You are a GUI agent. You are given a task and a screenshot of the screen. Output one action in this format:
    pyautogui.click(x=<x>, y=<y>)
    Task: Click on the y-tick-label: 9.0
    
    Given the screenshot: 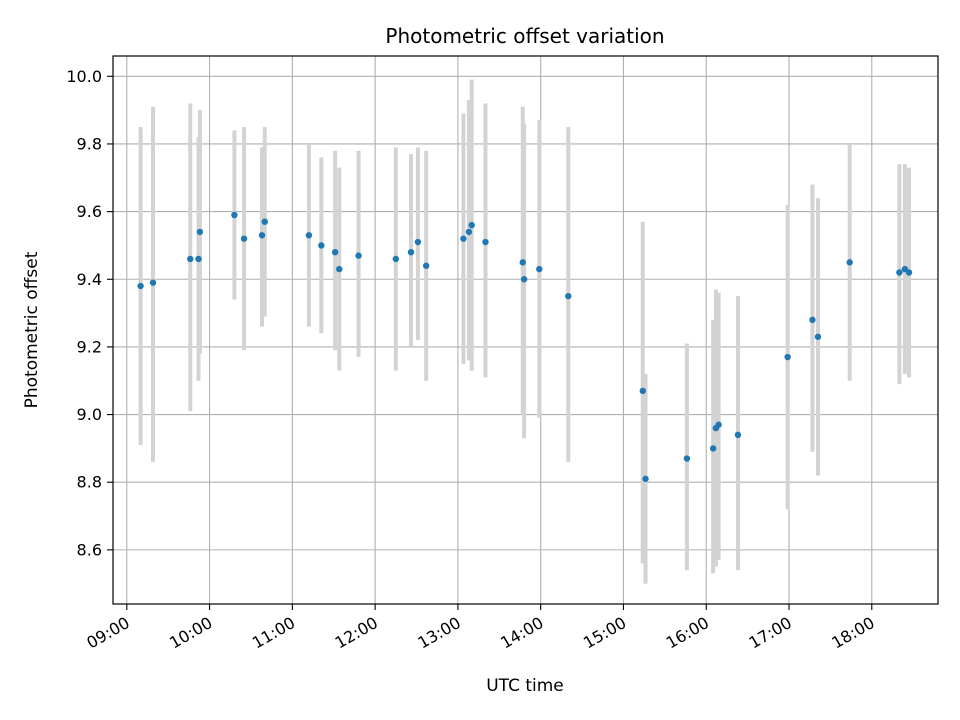 What is the action you would take?
    pyautogui.click(x=89, y=414)
    